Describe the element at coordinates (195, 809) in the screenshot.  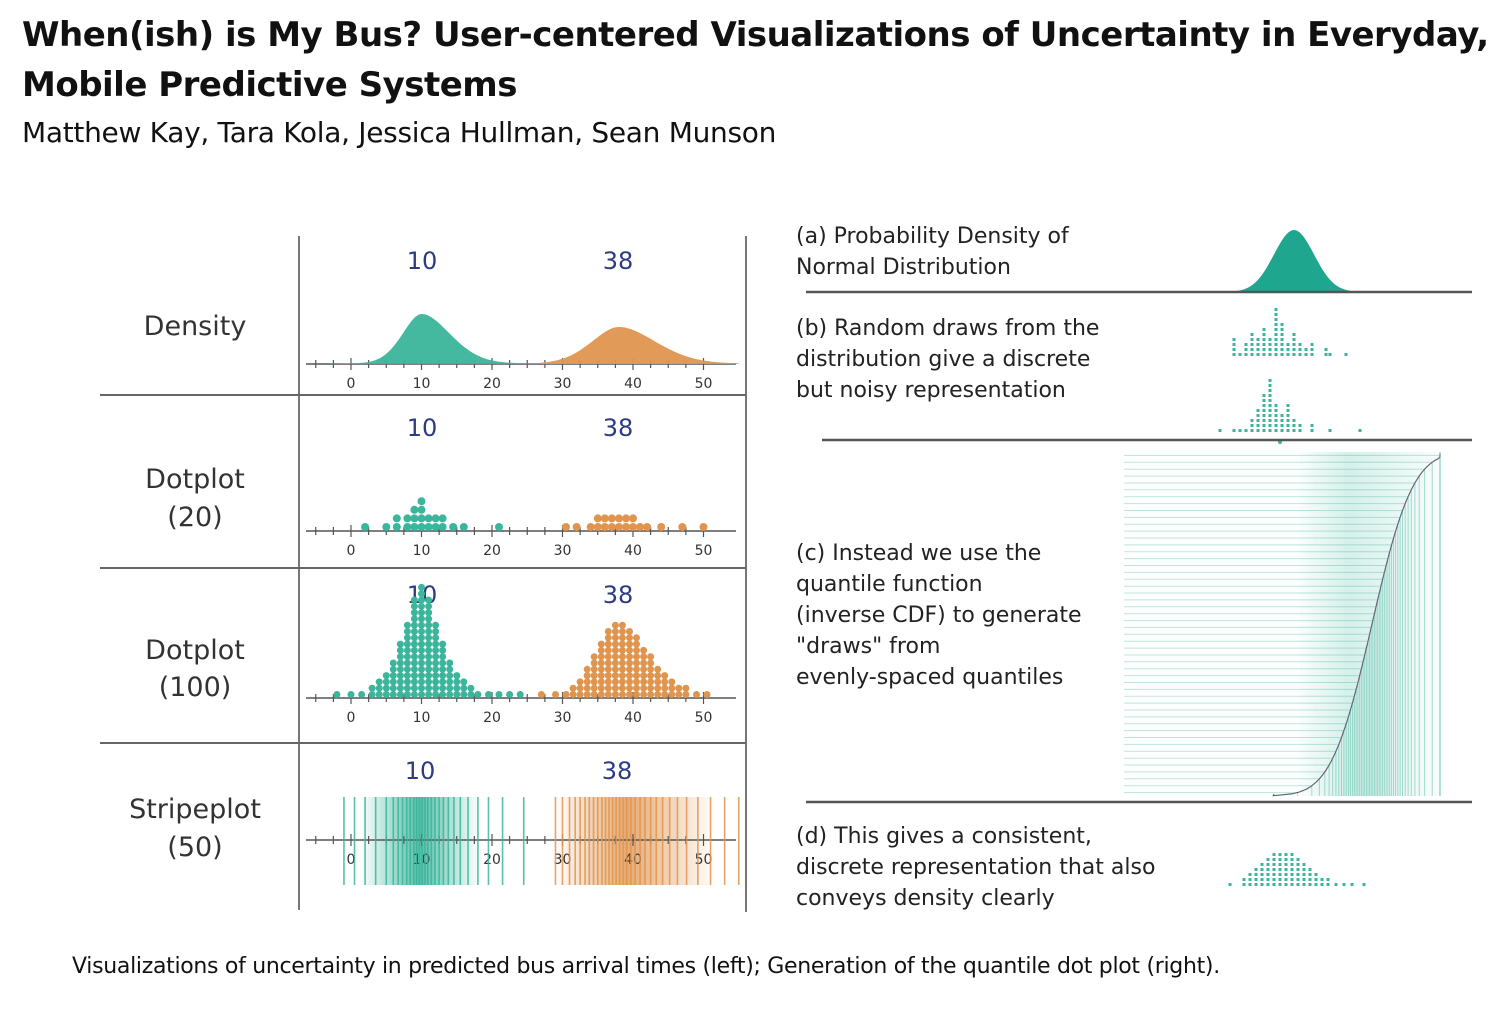
I see `row-label-stripeplot: Stripeplot` at that location.